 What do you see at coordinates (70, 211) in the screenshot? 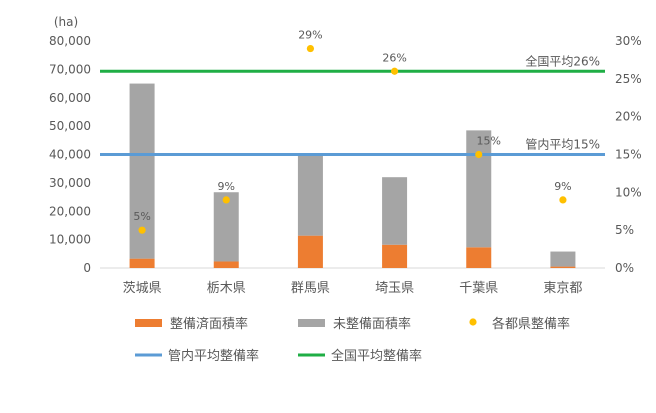
I see `y-left-tick-label: 20,000` at bounding box center [70, 211].